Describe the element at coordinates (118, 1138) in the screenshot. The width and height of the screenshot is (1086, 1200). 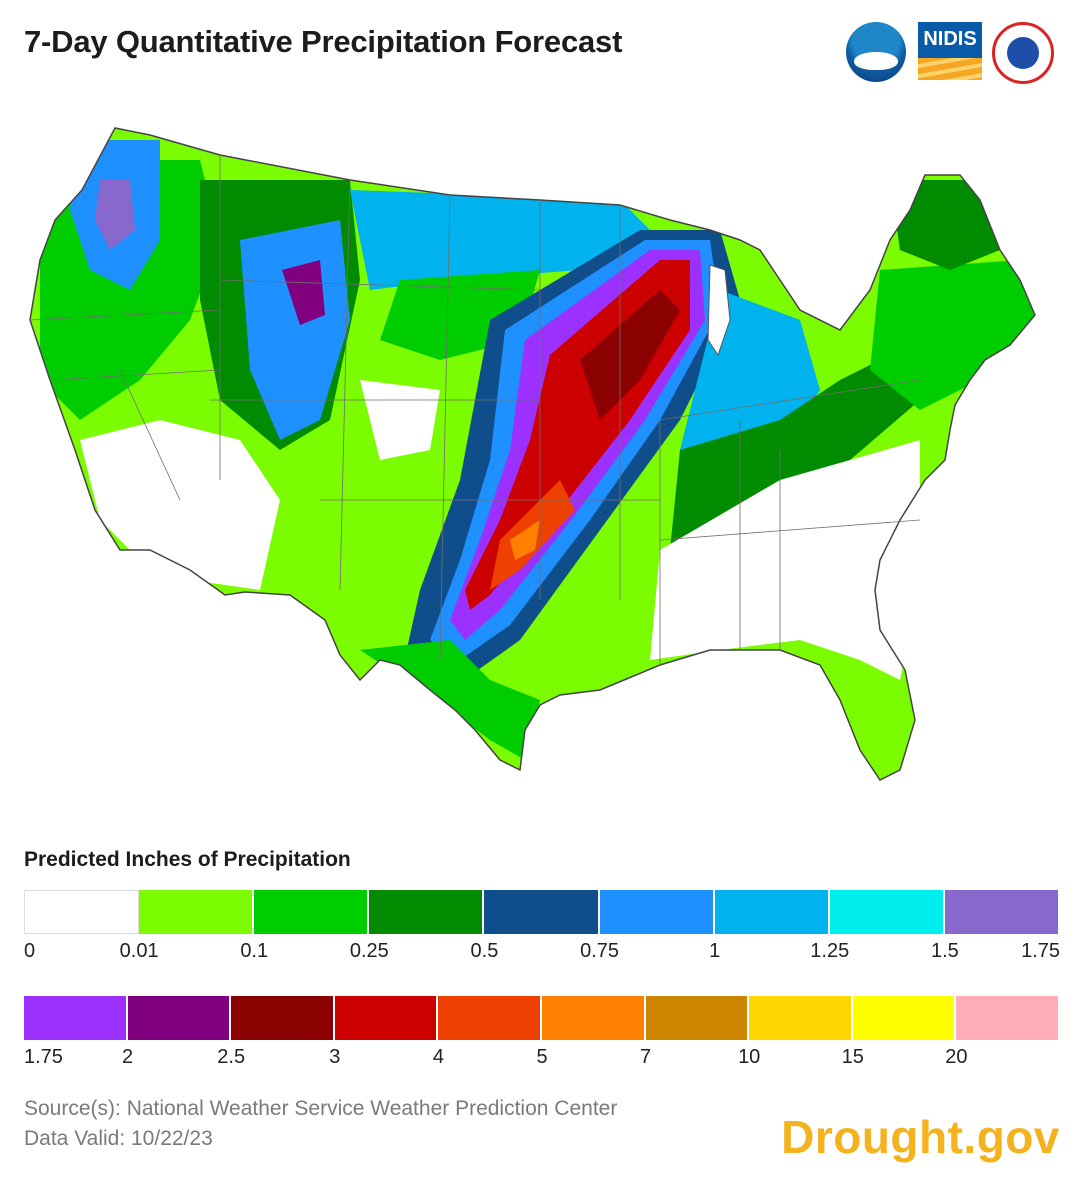
I see `valid-date-text: Data Valid: 10/22/23` at that location.